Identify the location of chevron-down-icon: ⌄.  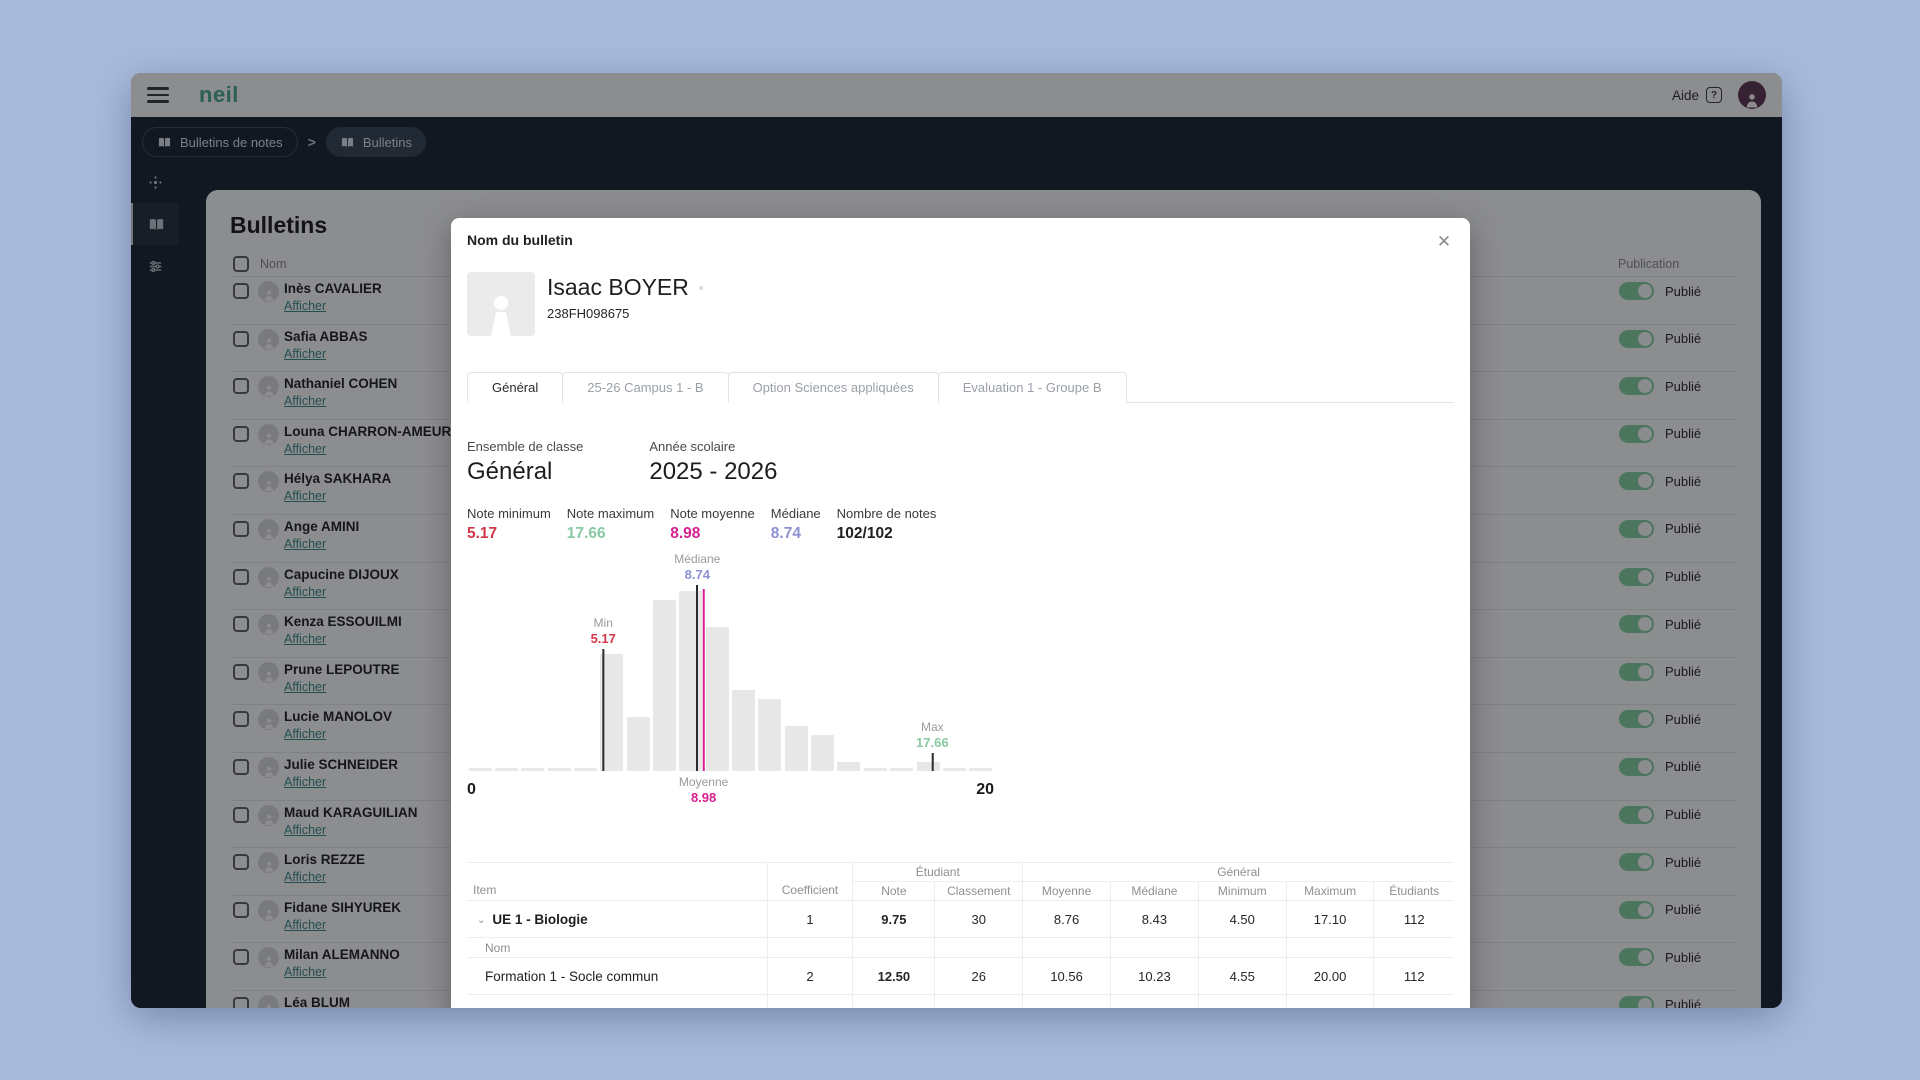
(481, 920).